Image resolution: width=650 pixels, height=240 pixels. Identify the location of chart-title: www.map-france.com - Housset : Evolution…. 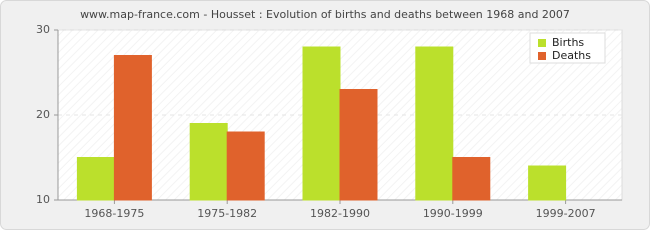
(325, 14).